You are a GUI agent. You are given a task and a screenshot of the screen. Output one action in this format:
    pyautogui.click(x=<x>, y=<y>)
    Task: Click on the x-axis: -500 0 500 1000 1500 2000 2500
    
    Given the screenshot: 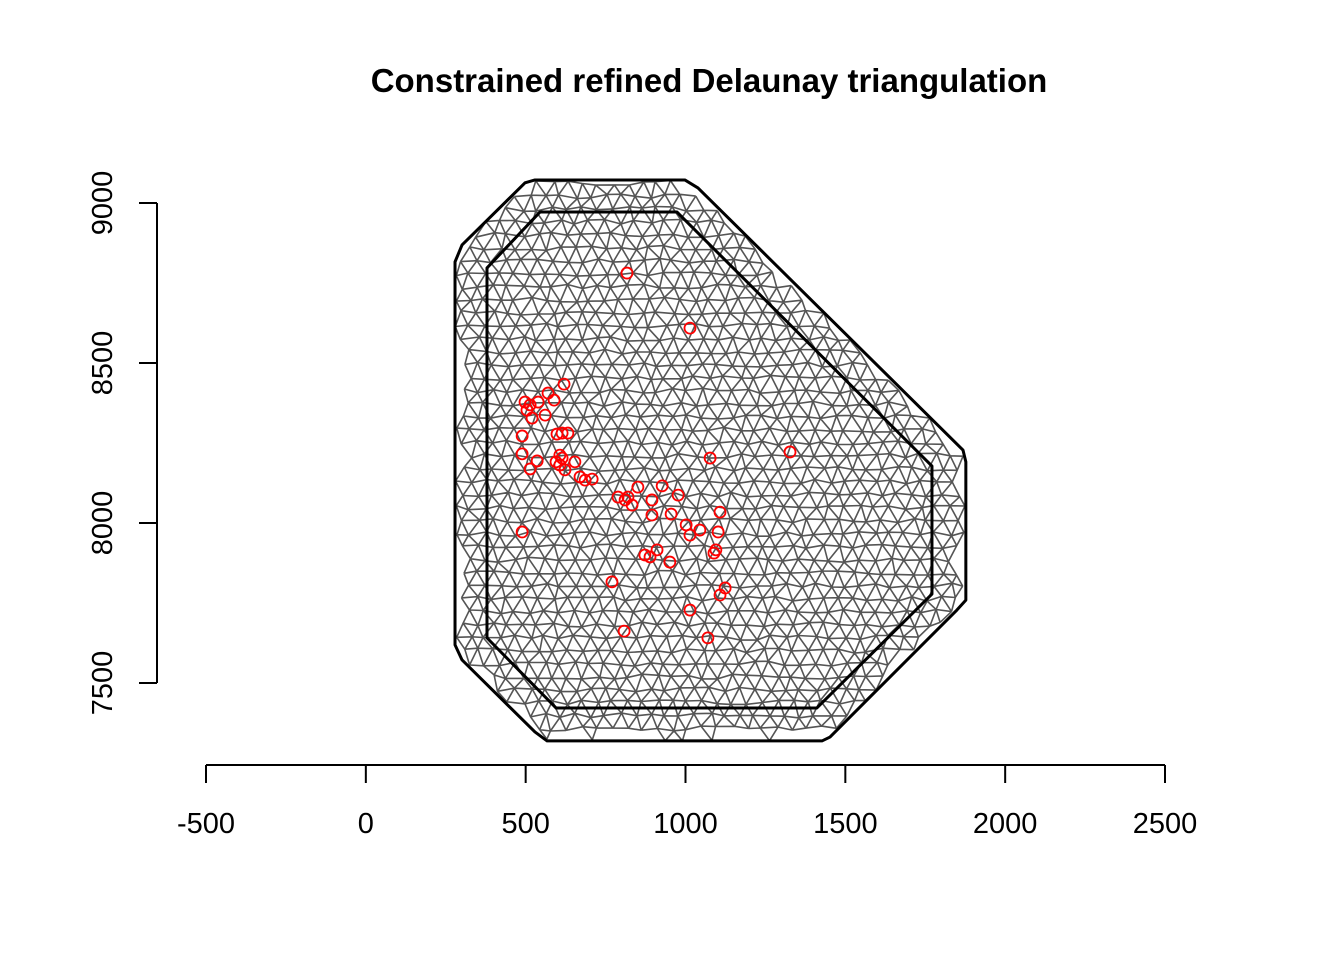 What is the action you would take?
    pyautogui.click(x=687, y=802)
    